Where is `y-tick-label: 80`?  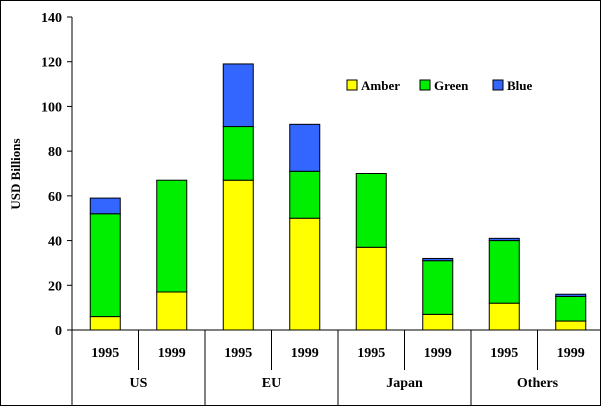 y-tick-label: 80 is located at coordinates (55, 152).